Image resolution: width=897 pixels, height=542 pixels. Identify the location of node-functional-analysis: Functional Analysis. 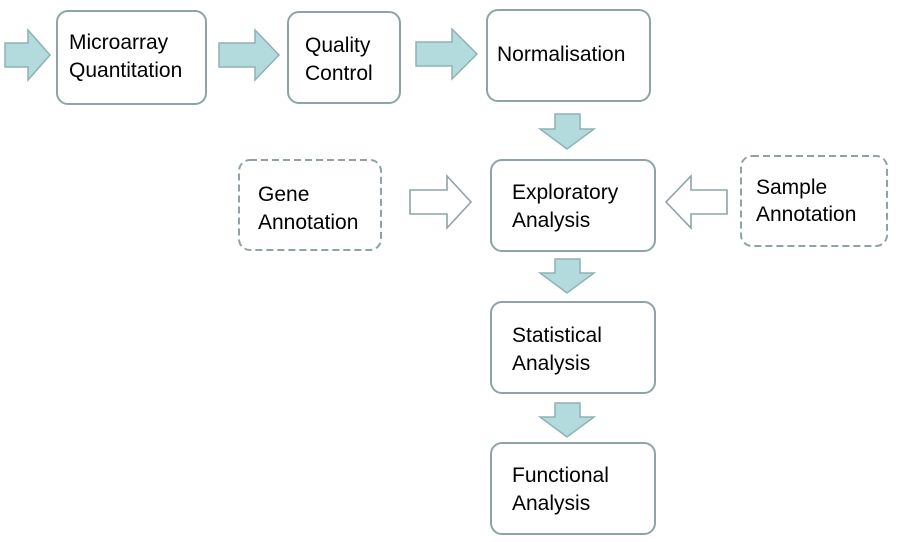
(573, 488).